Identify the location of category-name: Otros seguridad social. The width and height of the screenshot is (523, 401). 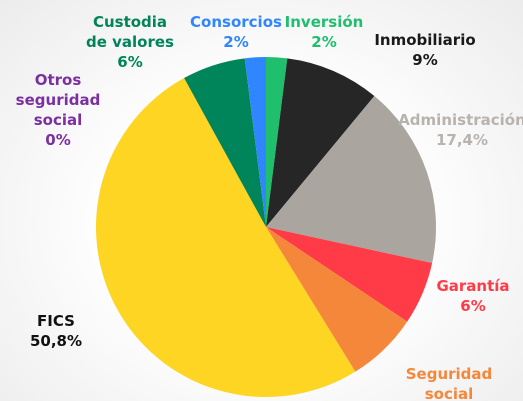
(58, 100).